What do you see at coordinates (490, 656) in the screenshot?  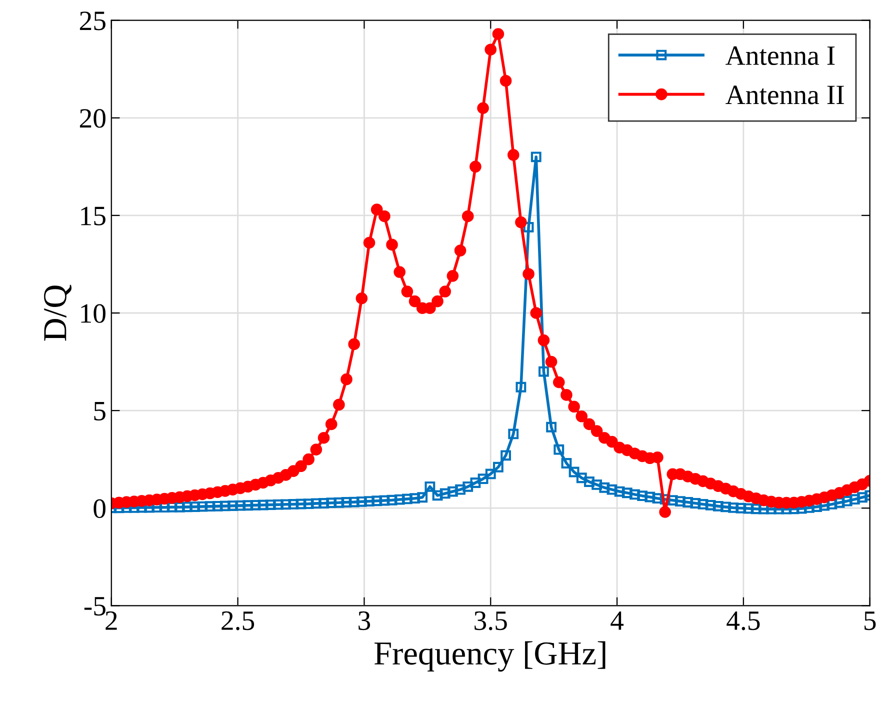 I see `x-axis-title: Frequency [GHz]` at bounding box center [490, 656].